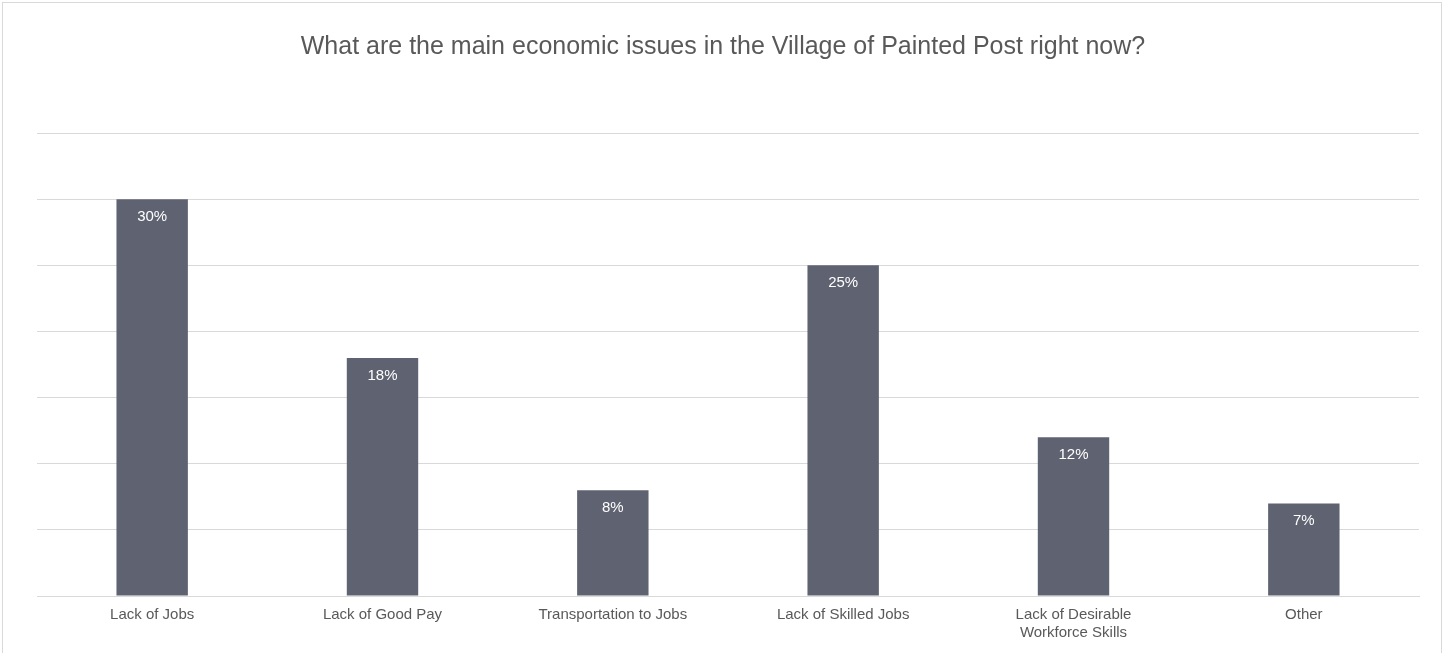 This screenshot has width=1448, height=653. Describe the element at coordinates (843, 281) in the screenshot. I see `data-label: 25%` at that location.